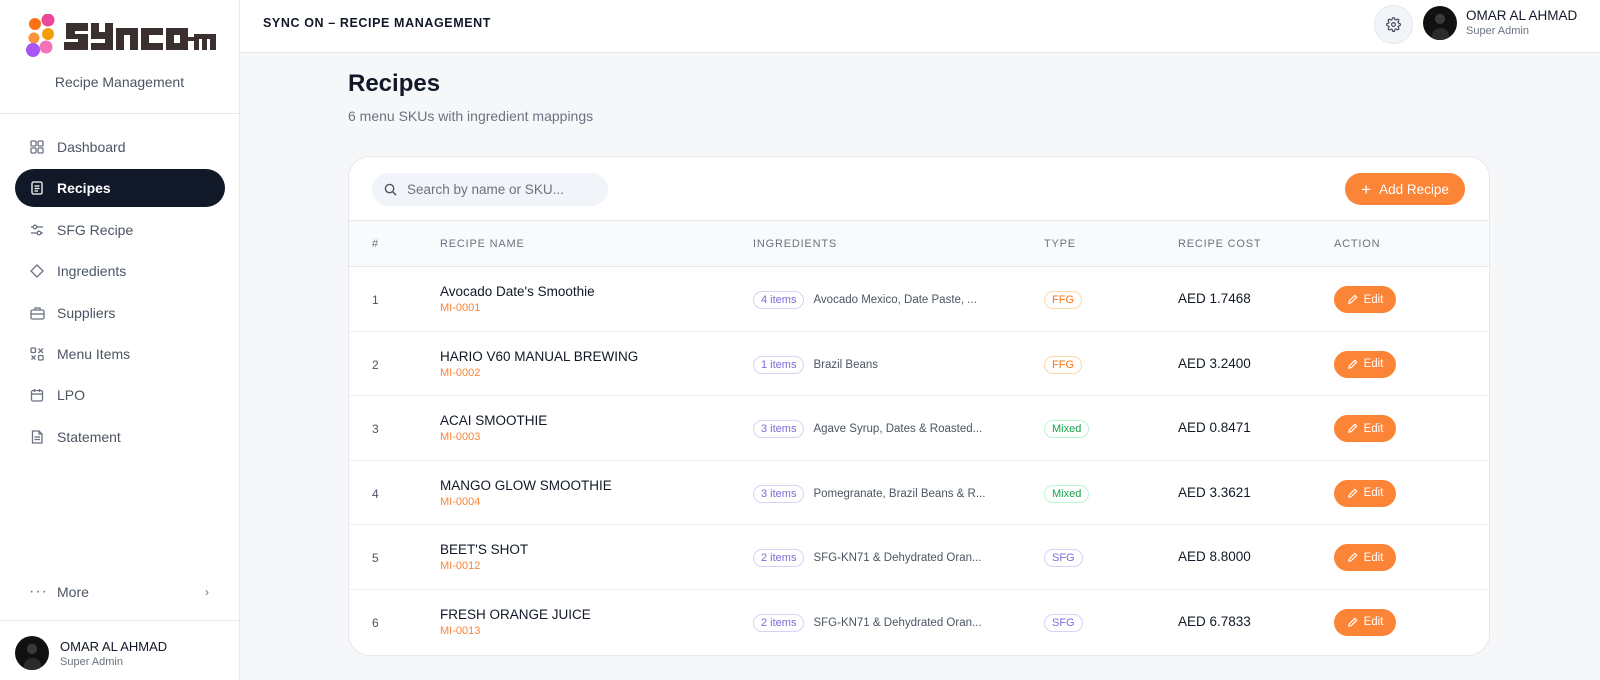 The width and height of the screenshot is (1600, 680). What do you see at coordinates (517, 291) in the screenshot?
I see `recipe-name: Avocado Date's Smoothie` at bounding box center [517, 291].